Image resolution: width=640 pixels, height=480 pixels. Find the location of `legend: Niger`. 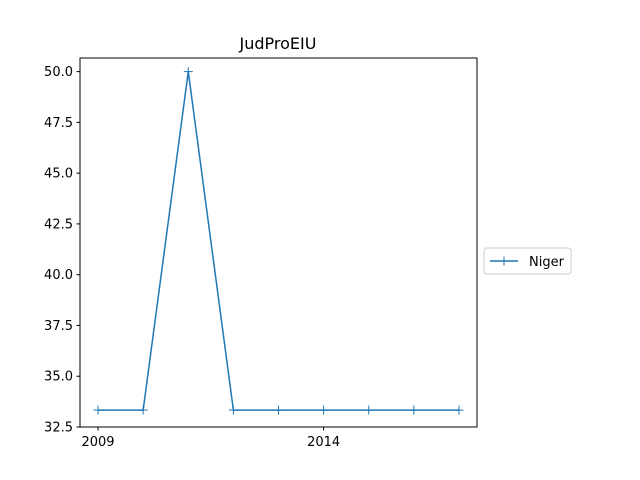

legend: Niger is located at coordinates (527, 261).